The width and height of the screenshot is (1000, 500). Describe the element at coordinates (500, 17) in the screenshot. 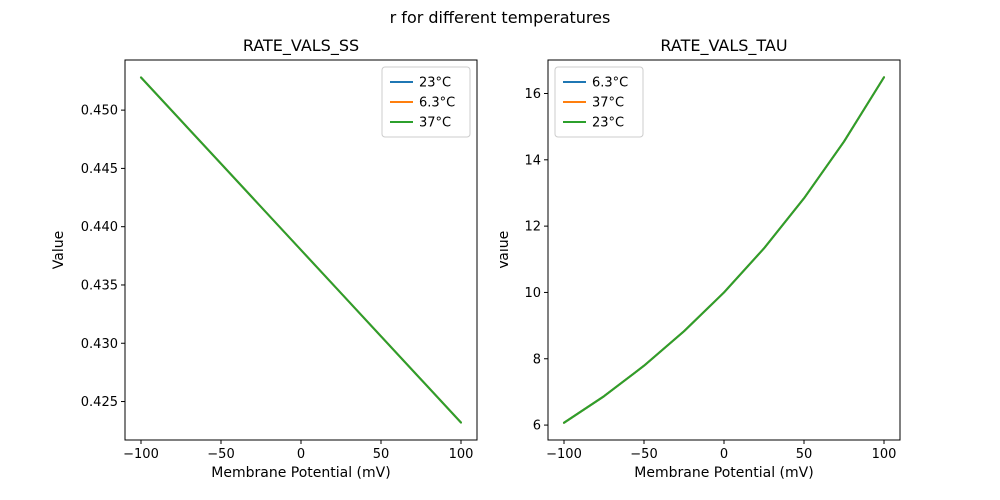

I see `figure-title: r for different temperatures` at that location.